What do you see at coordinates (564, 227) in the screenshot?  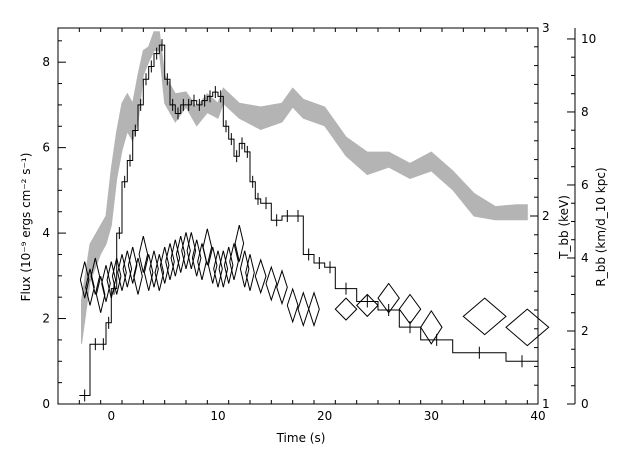 I see `temperature-axis-title: T_bb (keV)` at bounding box center [564, 227].